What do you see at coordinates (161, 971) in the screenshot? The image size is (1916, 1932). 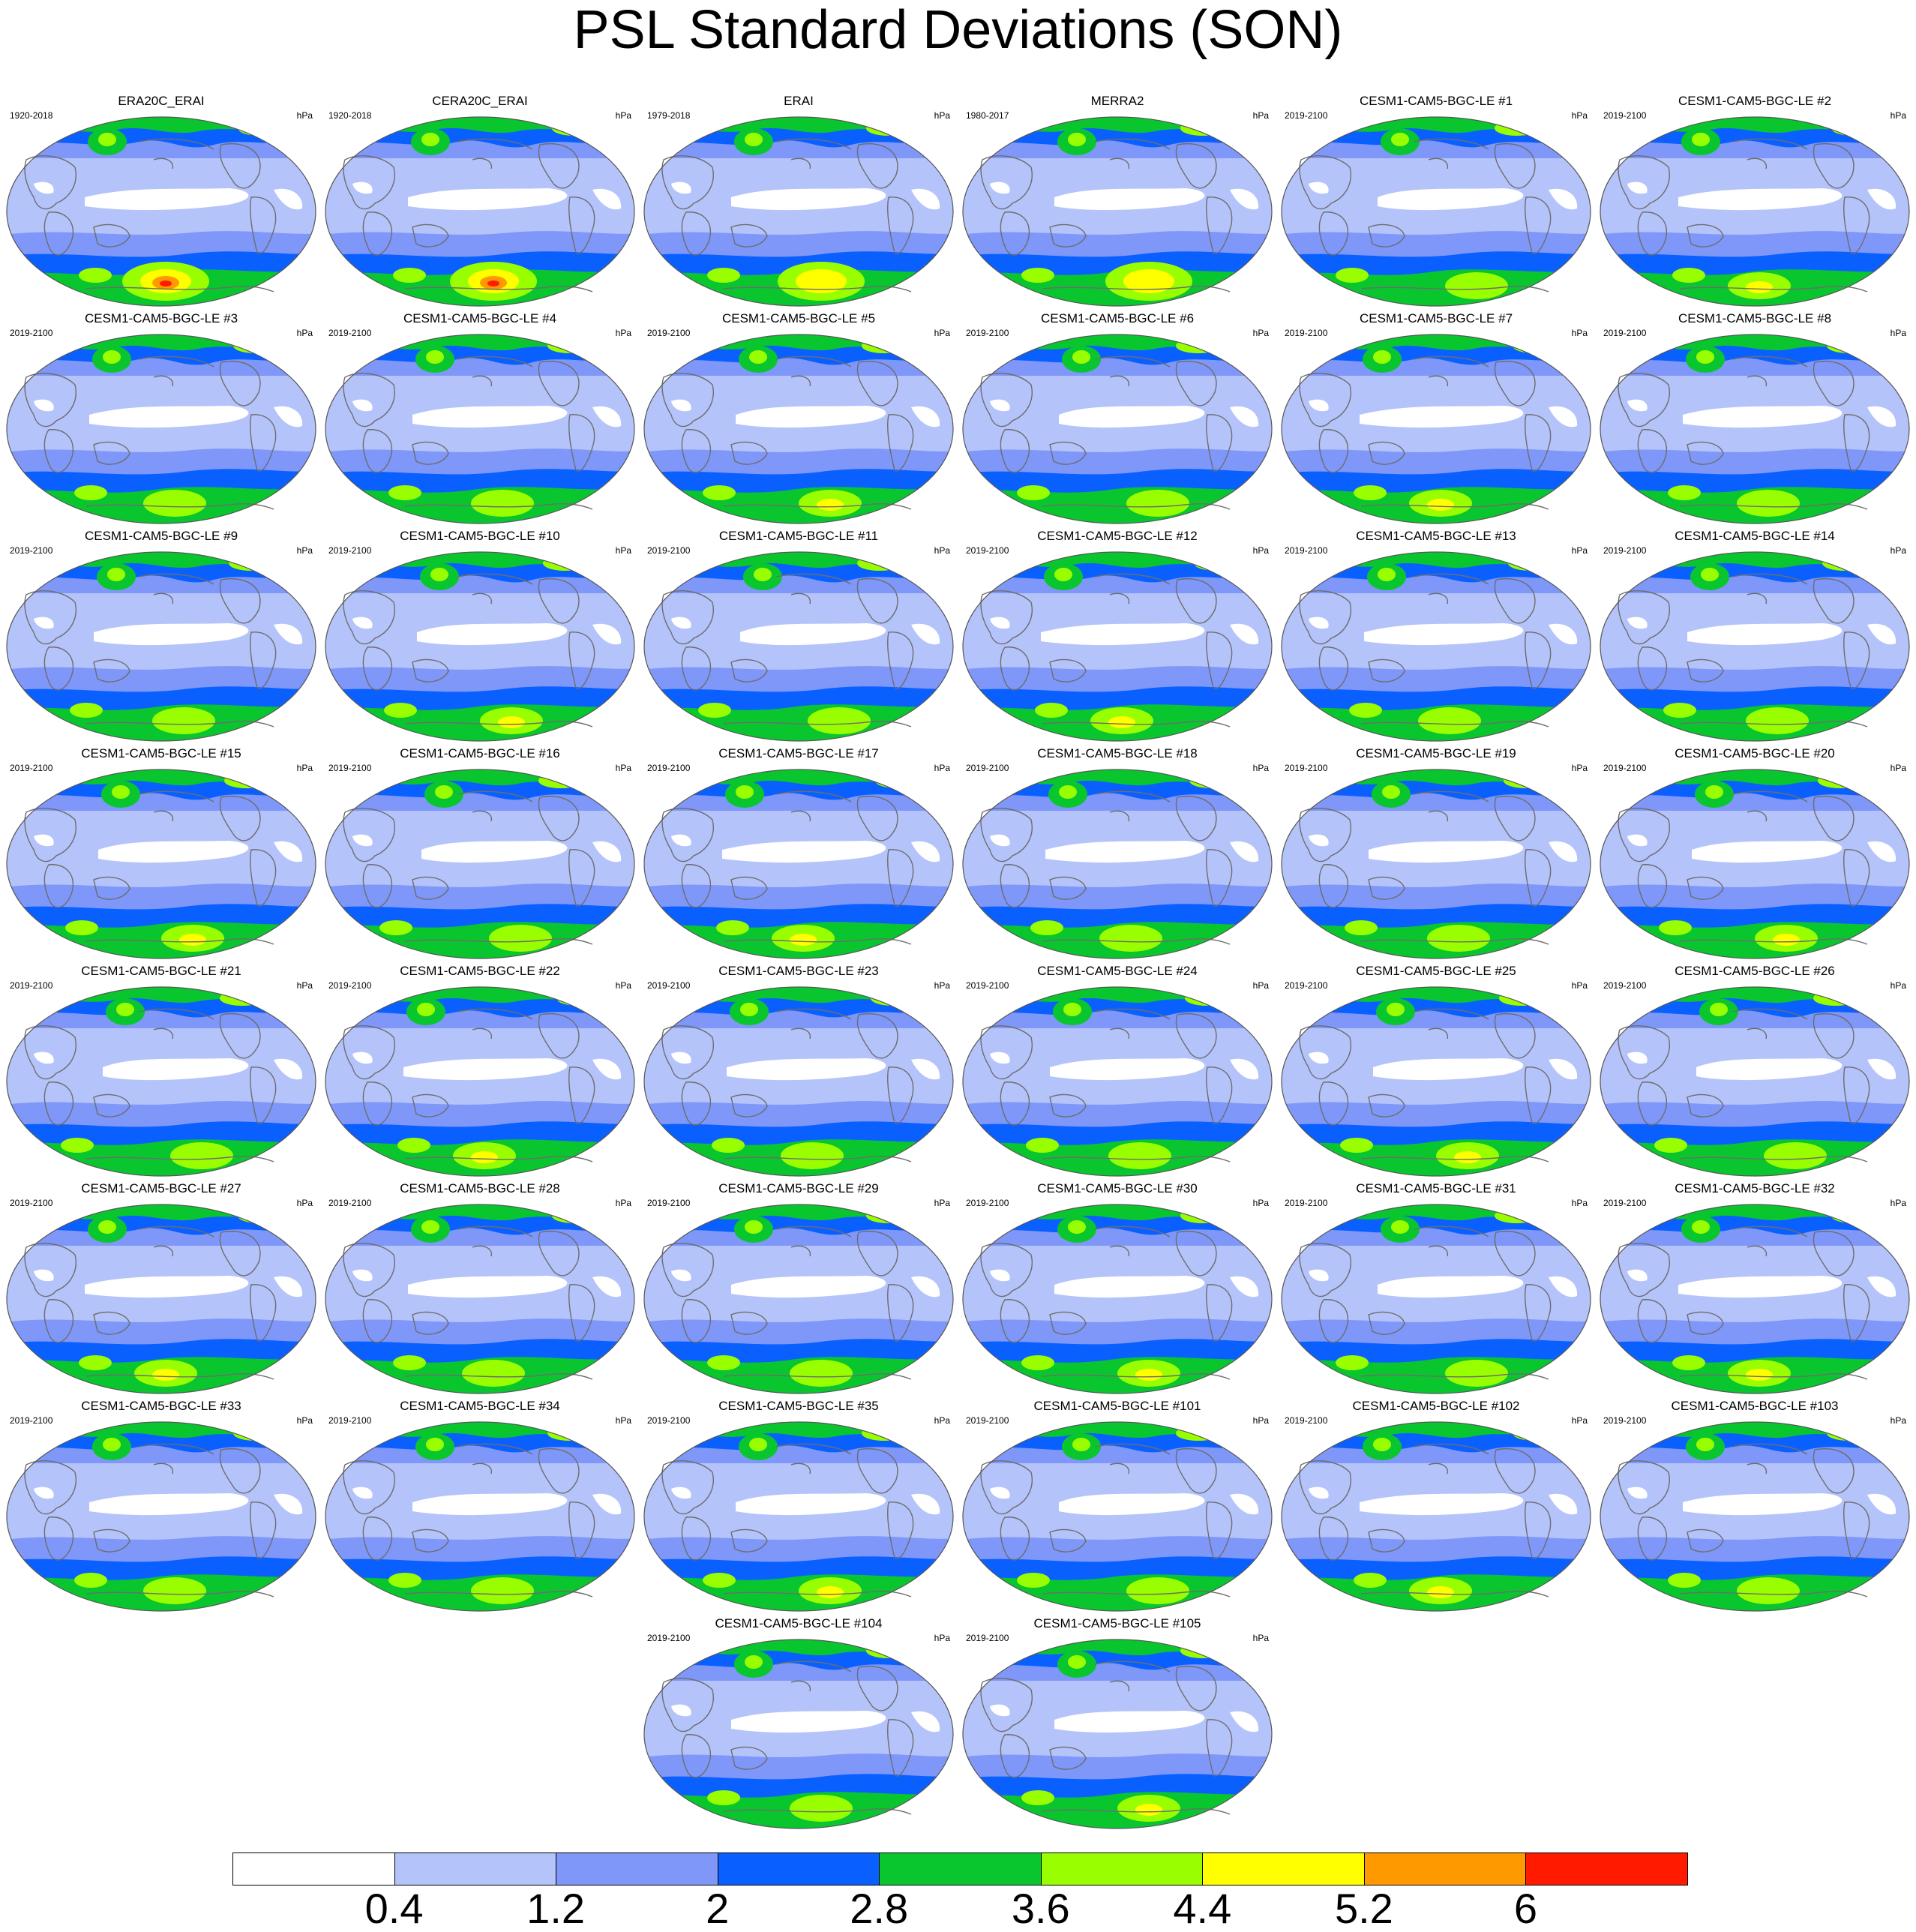 I see `panel-title: CESM1-CAM5-BGC-LE #21` at bounding box center [161, 971].